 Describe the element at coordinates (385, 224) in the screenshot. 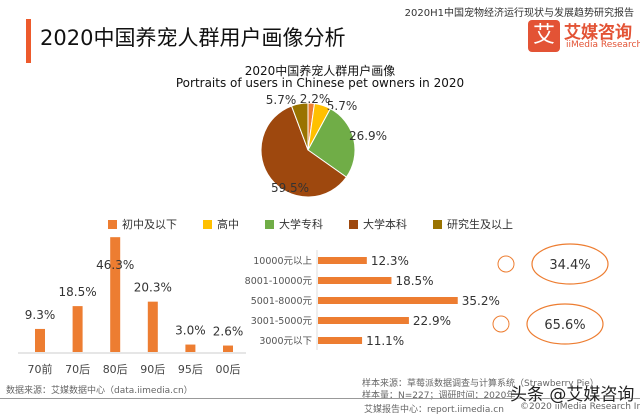

I see `legend-label: 大学本科` at that location.